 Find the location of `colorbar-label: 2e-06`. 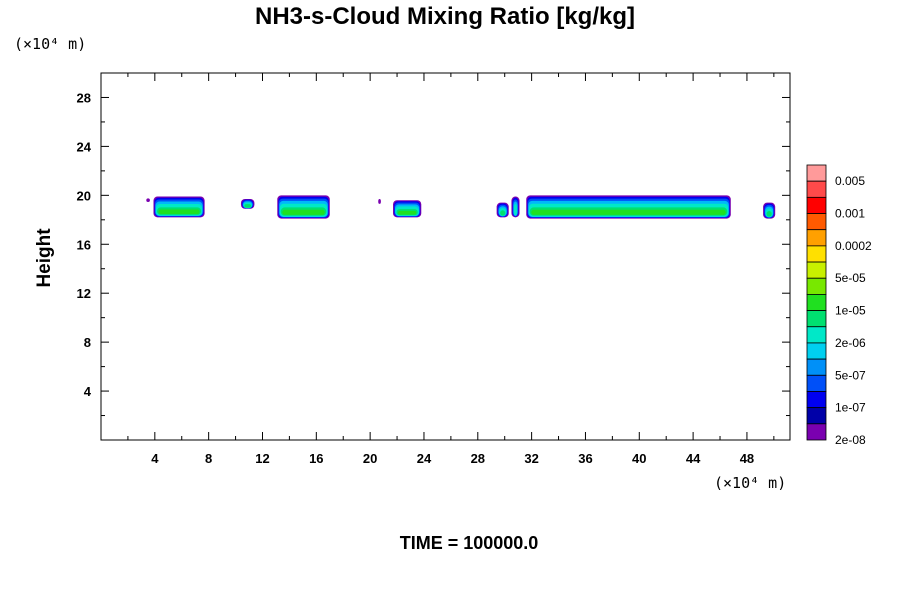

colorbar-label: 2e-06 is located at coordinates (850, 343).